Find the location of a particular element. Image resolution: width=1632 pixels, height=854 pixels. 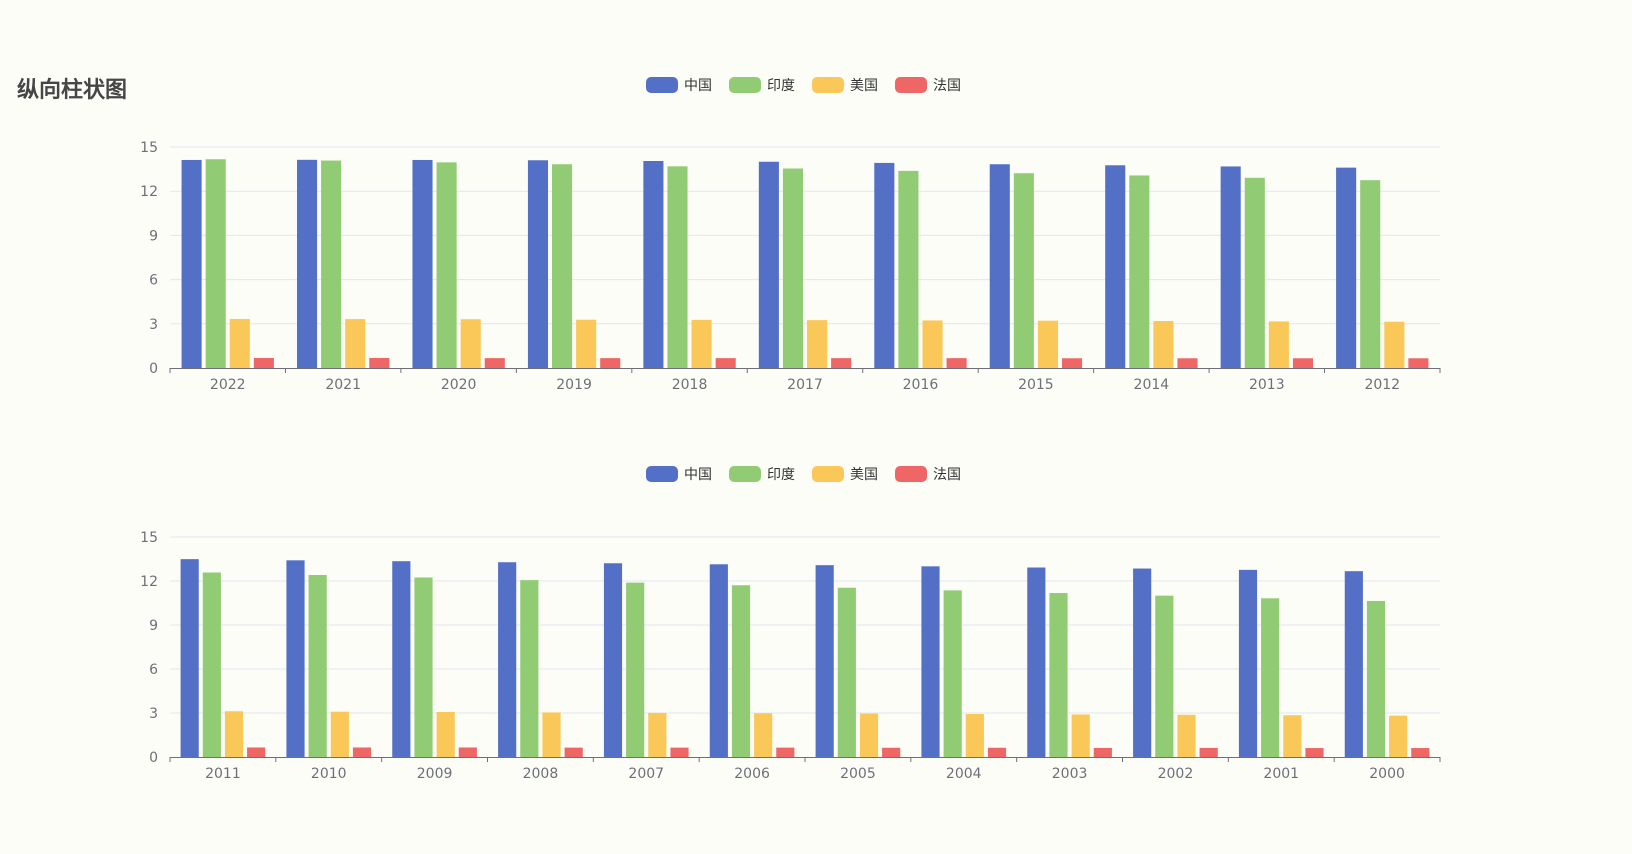

x-tick-label: 2020 is located at coordinates (459, 385).